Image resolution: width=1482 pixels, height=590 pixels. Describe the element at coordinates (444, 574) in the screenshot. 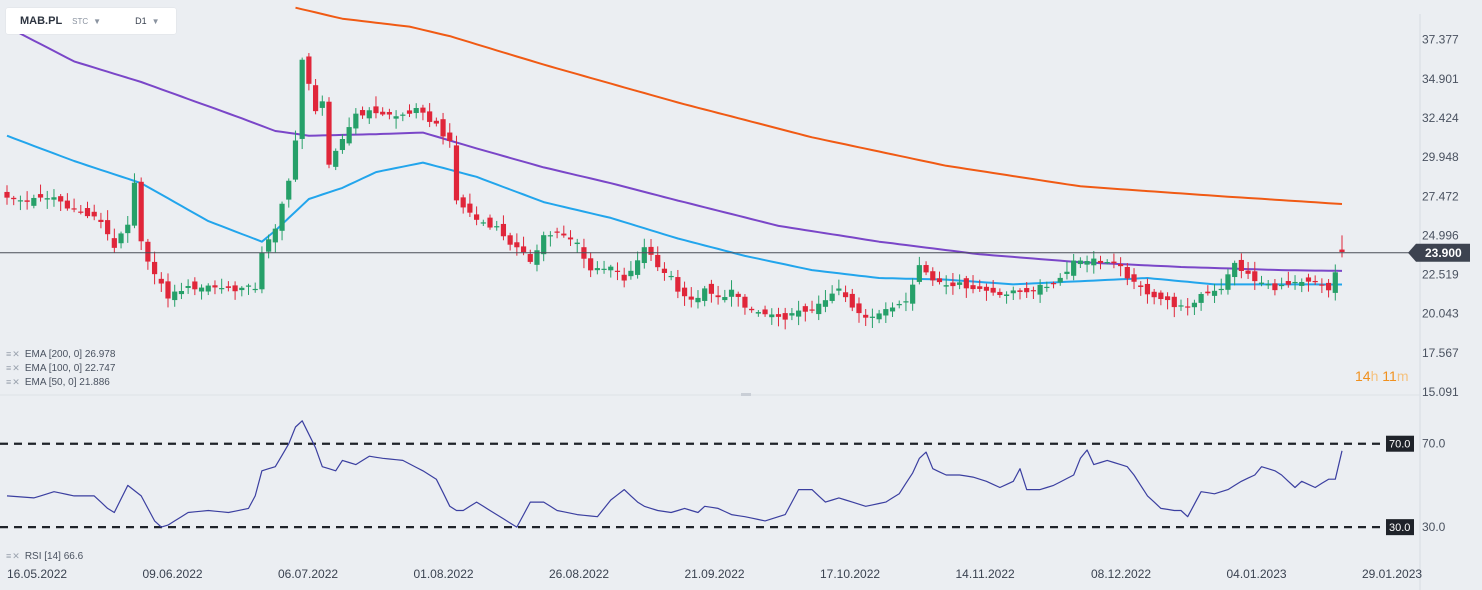

I see `date-axis-label: 01.08.2022` at that location.